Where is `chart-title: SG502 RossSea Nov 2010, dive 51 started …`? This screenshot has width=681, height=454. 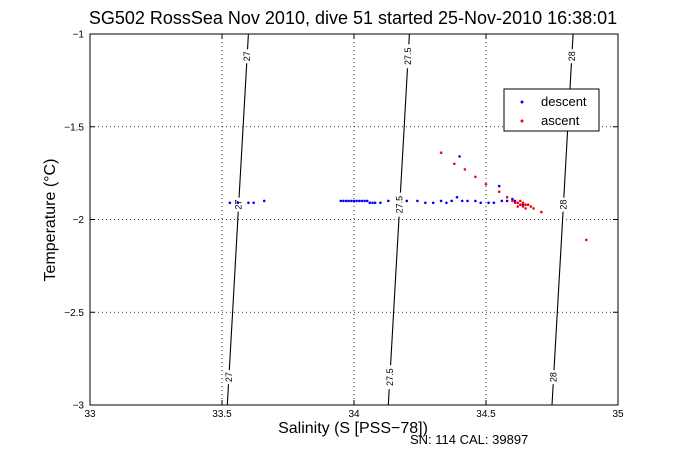
chart-title: SG502 RossSea Nov 2010, dive 51 started … is located at coordinates (353, 18).